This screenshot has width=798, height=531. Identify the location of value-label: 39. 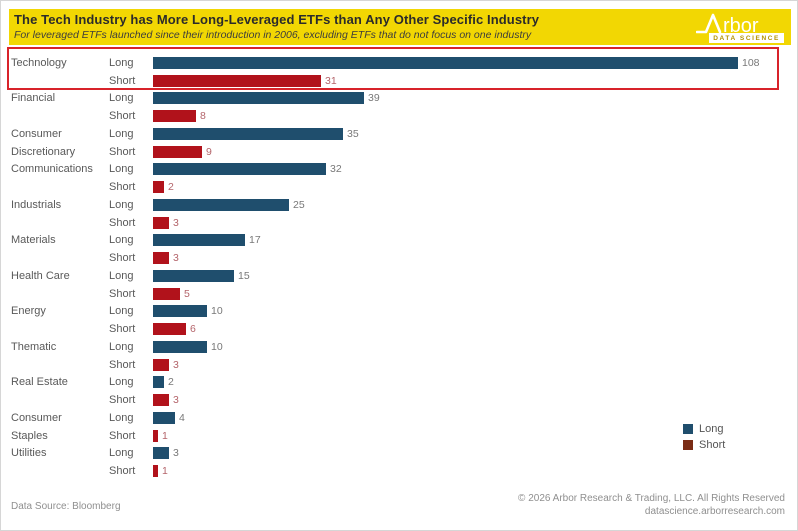
(374, 98).